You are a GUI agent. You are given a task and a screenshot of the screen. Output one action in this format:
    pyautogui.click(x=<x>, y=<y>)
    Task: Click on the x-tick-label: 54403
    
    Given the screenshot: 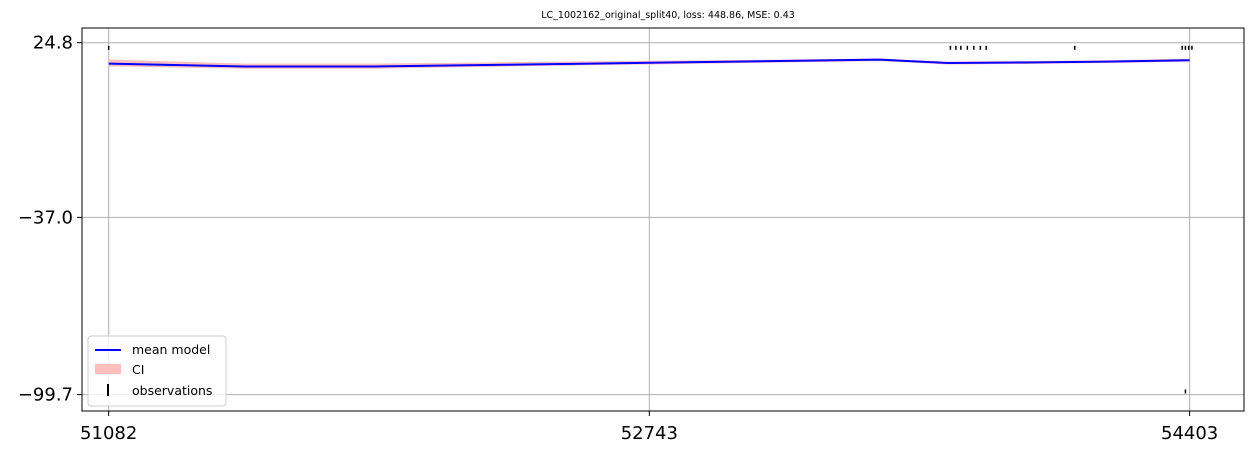 What is the action you would take?
    pyautogui.click(x=1189, y=433)
    